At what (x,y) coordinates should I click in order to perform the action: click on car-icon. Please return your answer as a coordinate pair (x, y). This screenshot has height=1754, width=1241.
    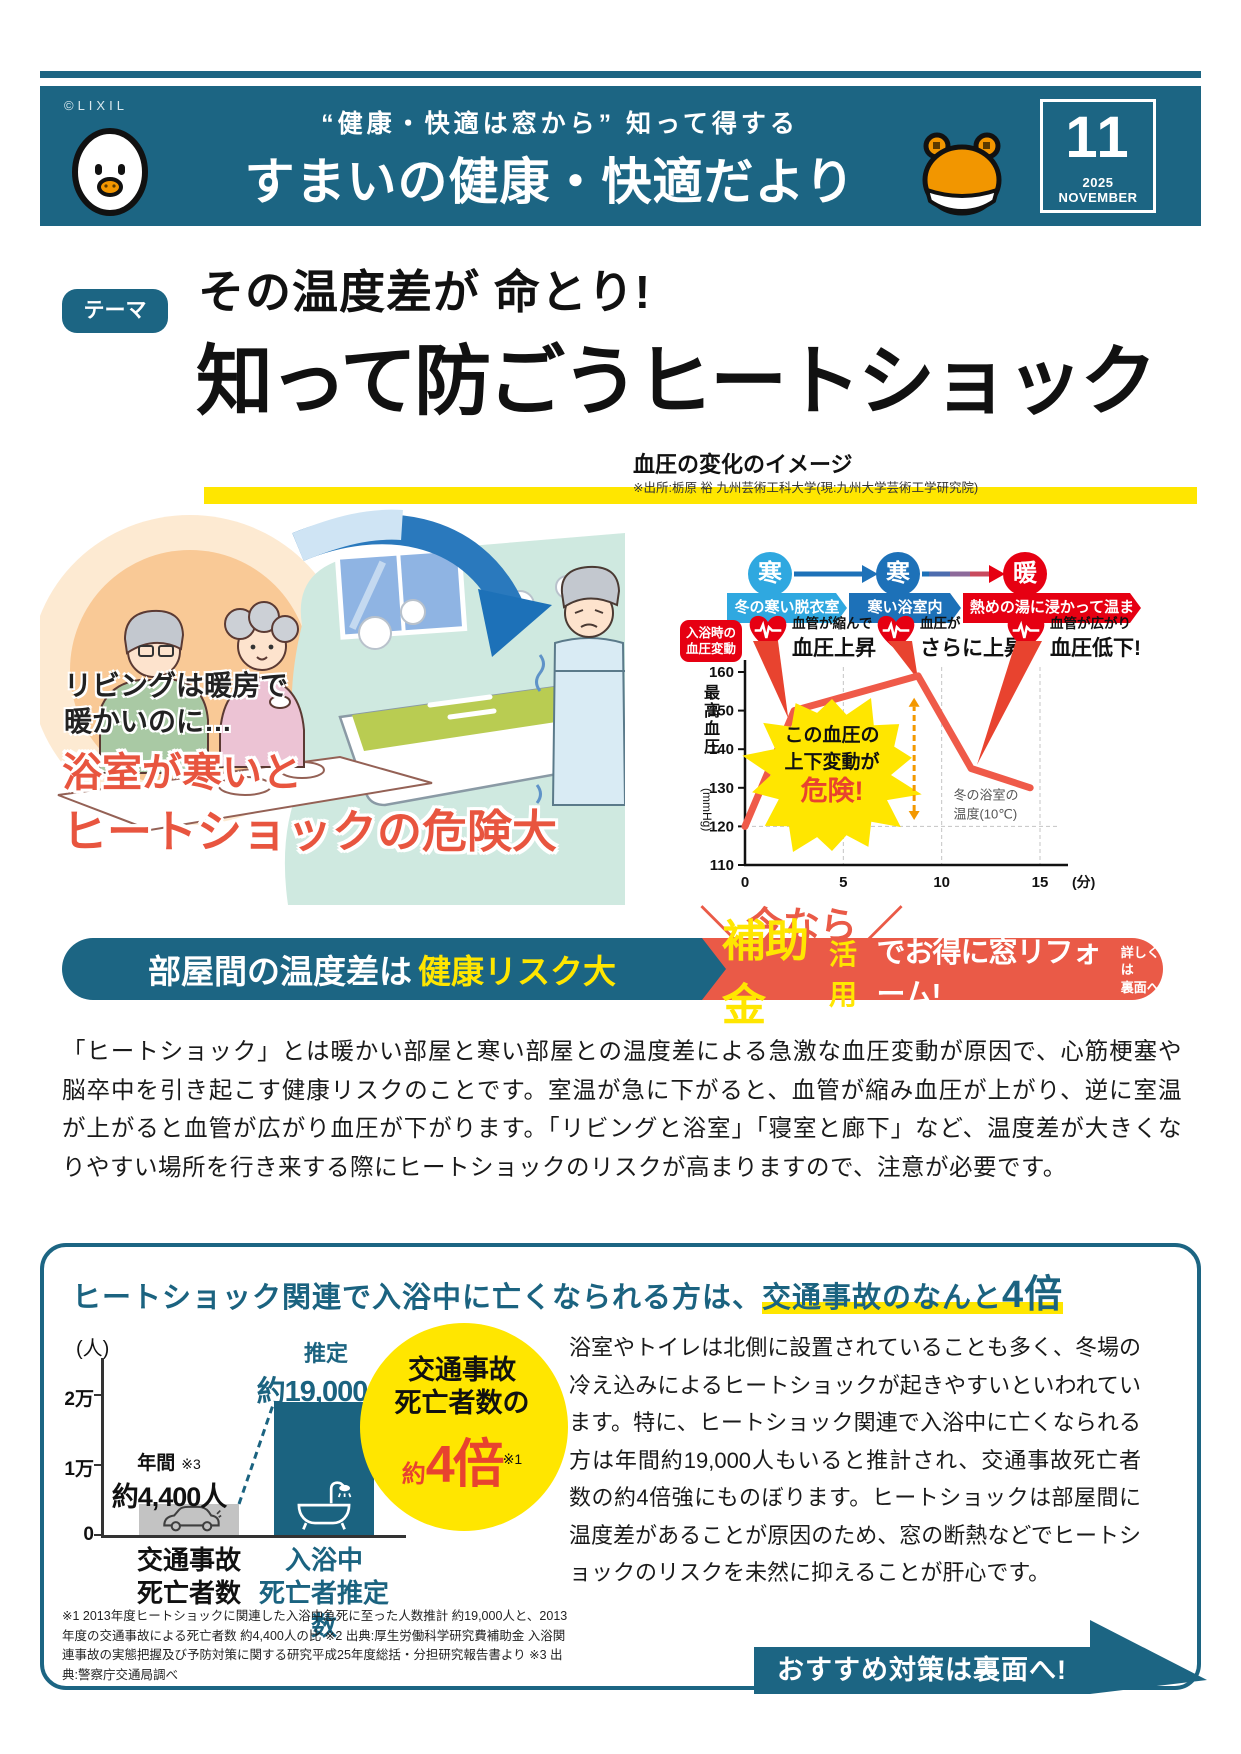
    Looking at the image, I should click on (192, 1518).